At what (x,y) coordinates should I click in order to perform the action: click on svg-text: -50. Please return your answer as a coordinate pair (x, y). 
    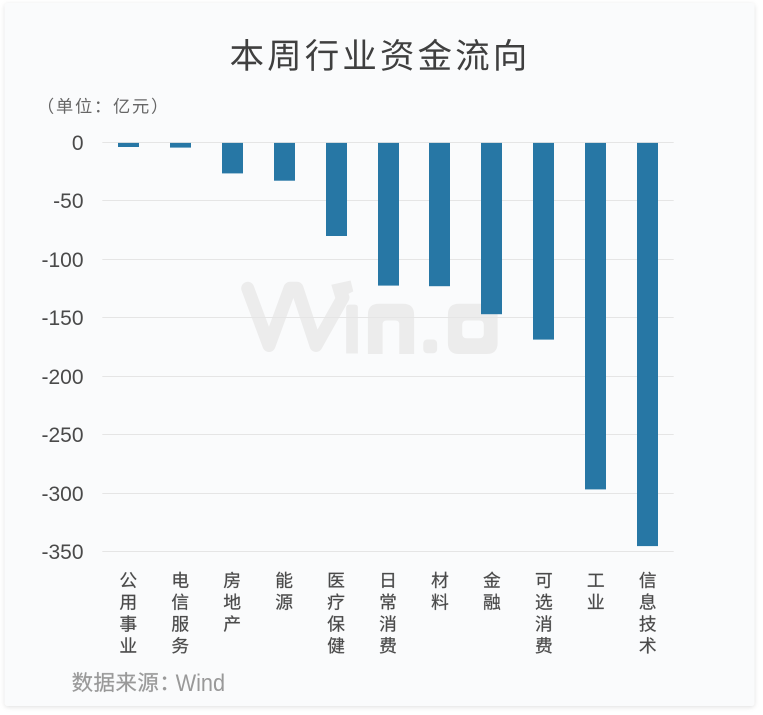
    Looking at the image, I should click on (68, 201).